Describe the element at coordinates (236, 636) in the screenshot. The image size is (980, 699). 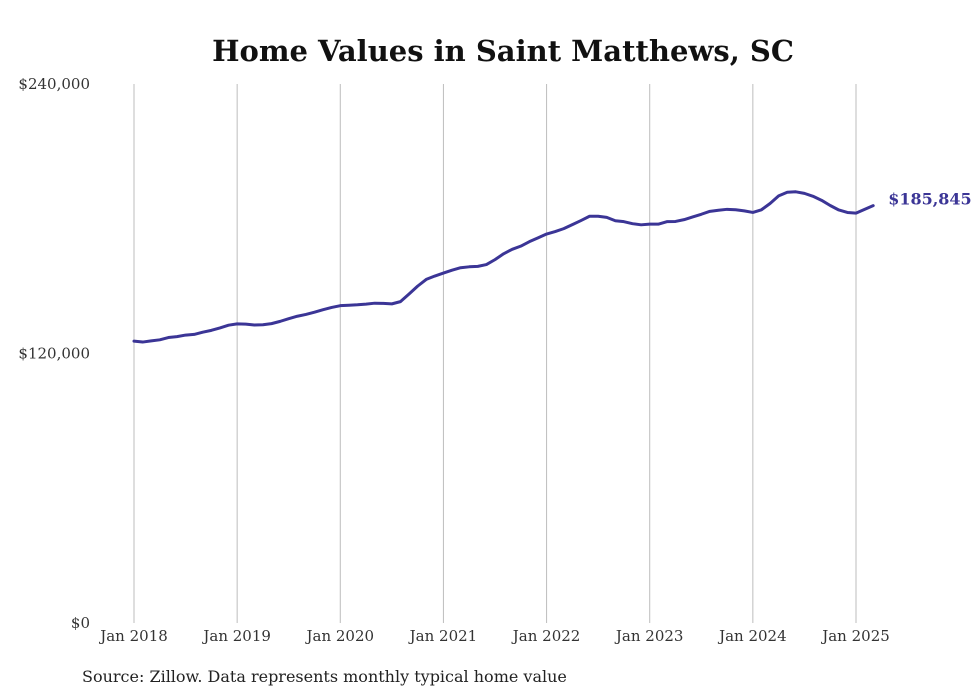
I see `x-tick-label: Jan 2019` at that location.